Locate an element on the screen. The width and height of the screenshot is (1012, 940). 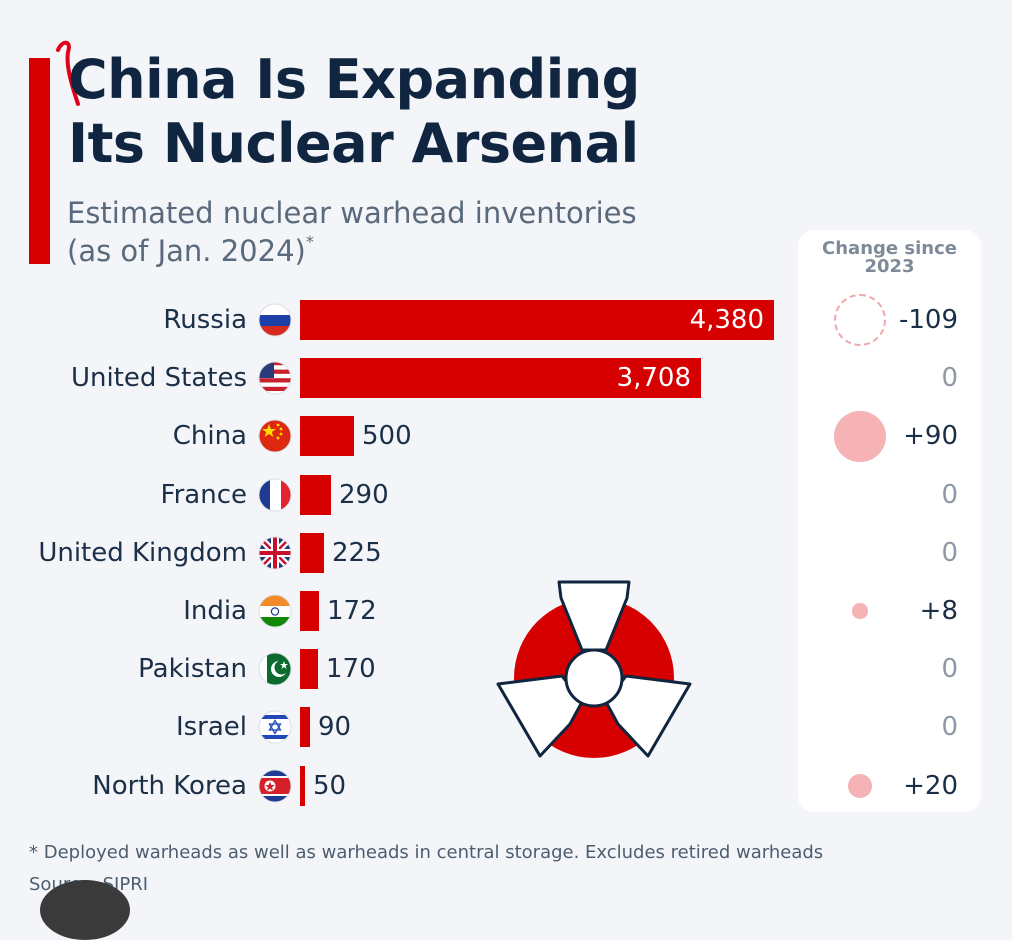
data-label: 172 is located at coordinates (352, 611).